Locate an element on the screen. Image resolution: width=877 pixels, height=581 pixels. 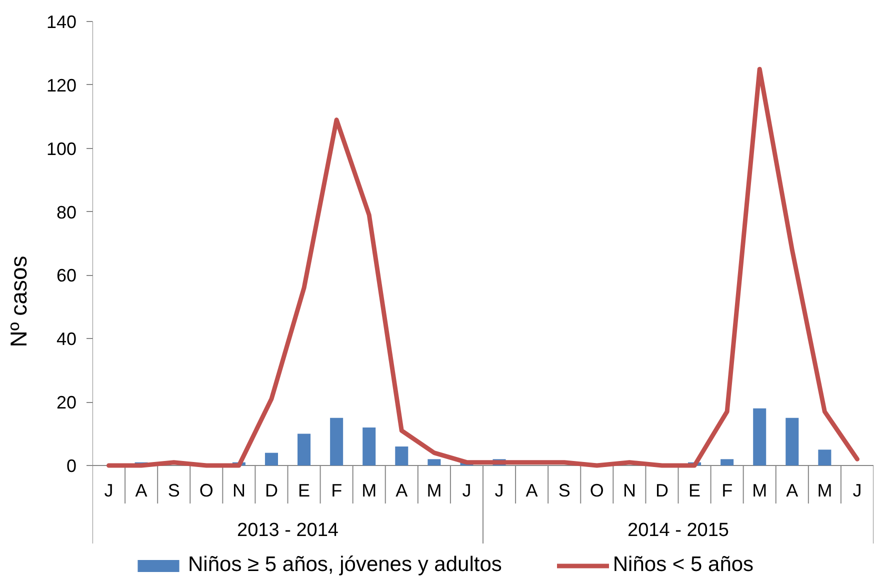
y-tick-label: 100 is located at coordinates (61, 148).